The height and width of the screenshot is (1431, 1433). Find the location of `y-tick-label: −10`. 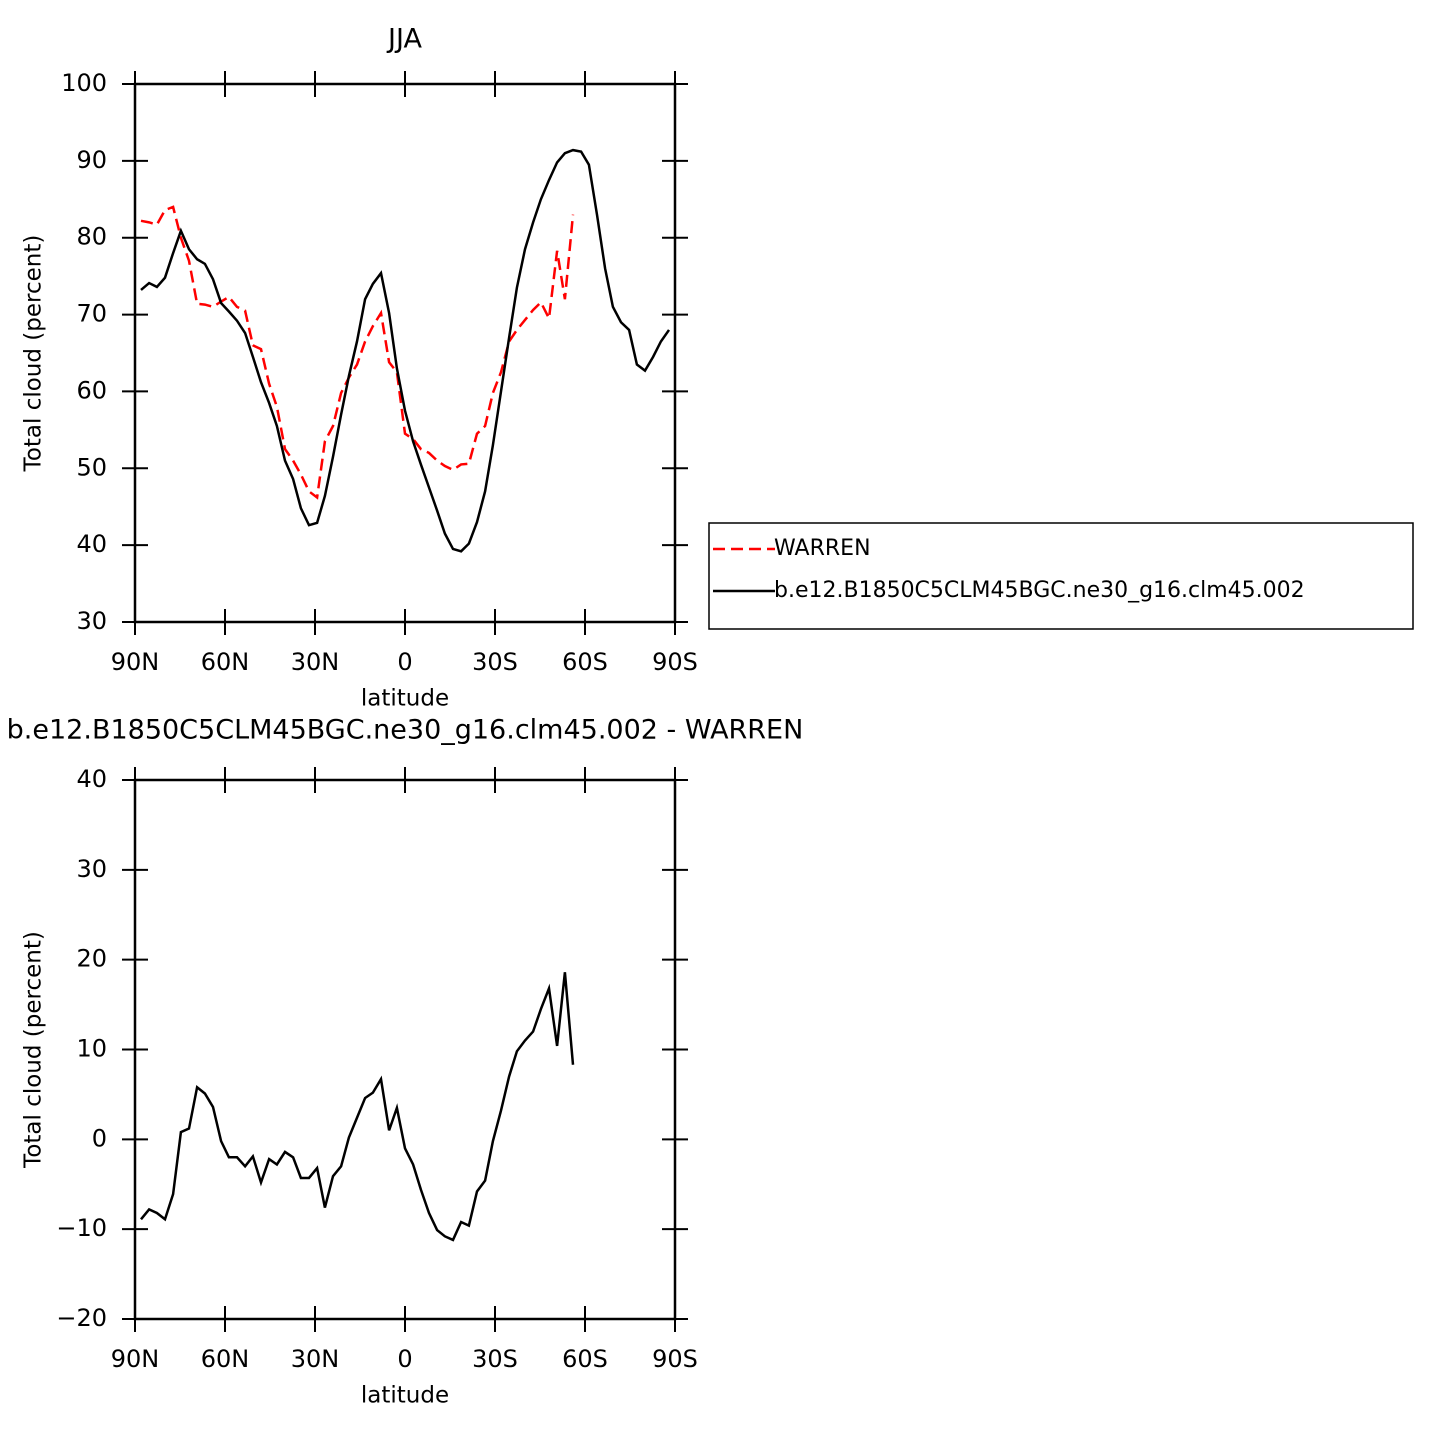

y-tick-label: −10 is located at coordinates (81, 1228).